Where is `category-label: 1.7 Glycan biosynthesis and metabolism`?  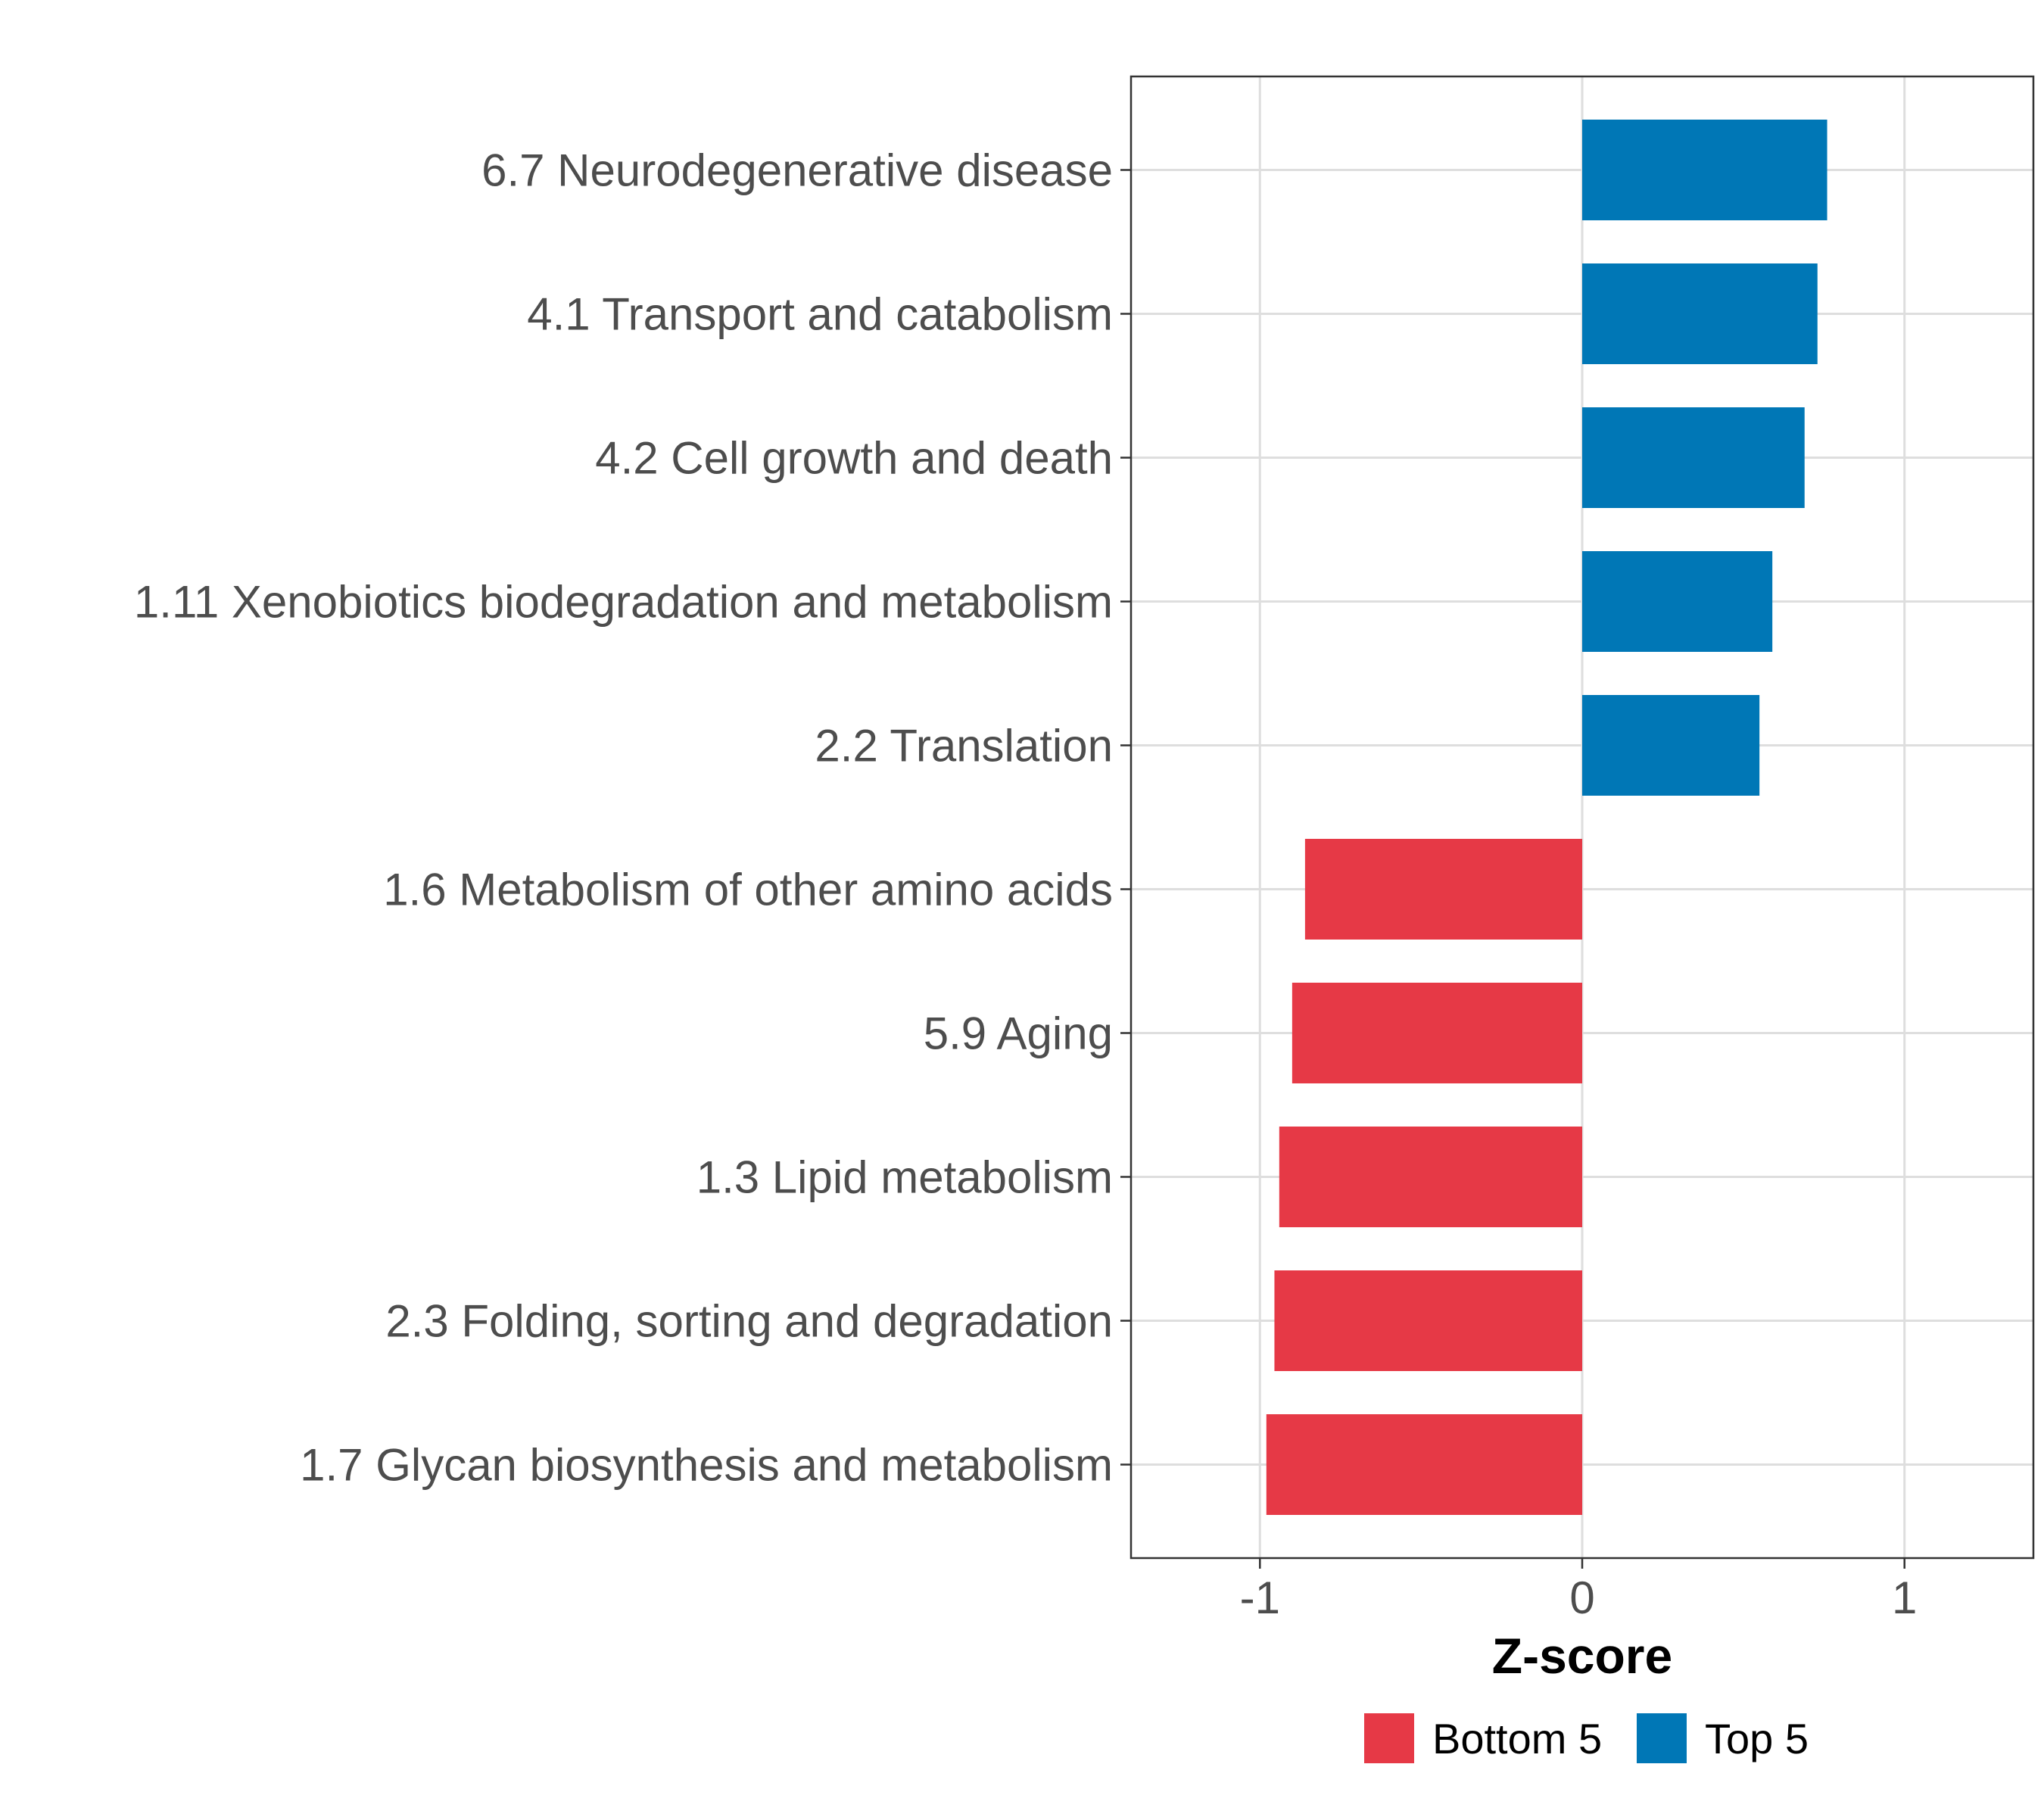 category-label: 1.7 Glycan biosynthesis and metabolism is located at coordinates (706, 1465).